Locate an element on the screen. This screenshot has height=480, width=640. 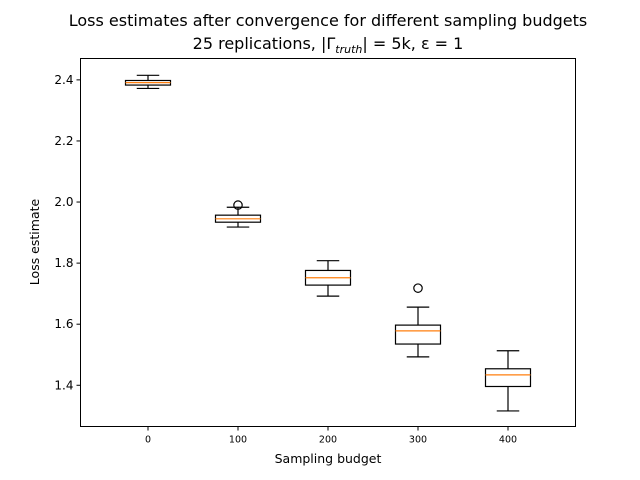
subtitle-subscript: truth is located at coordinates (348, 49).